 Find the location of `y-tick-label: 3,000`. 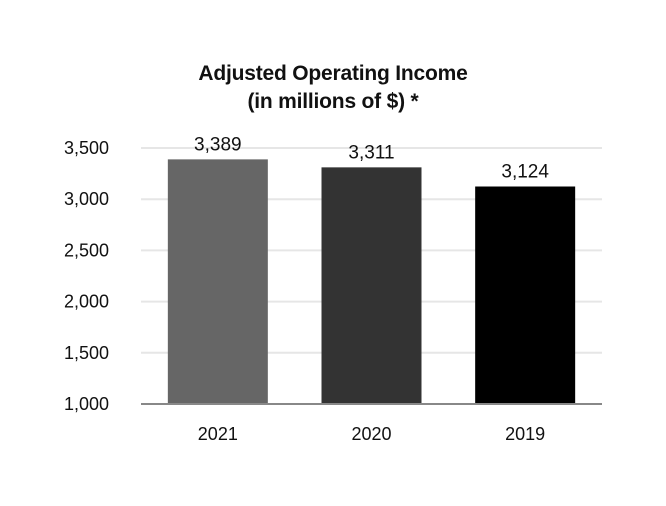

y-tick-label: 3,000 is located at coordinates (86, 199).